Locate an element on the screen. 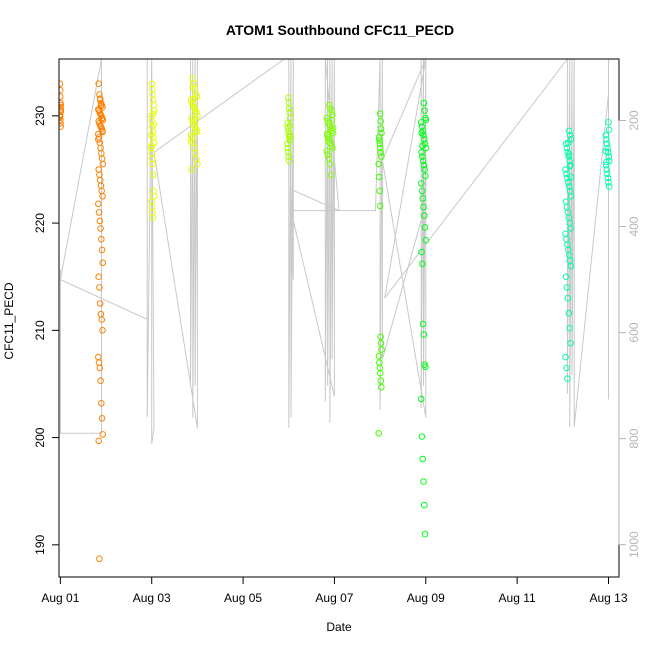  y-tick-label: 220 is located at coordinates (40, 223).